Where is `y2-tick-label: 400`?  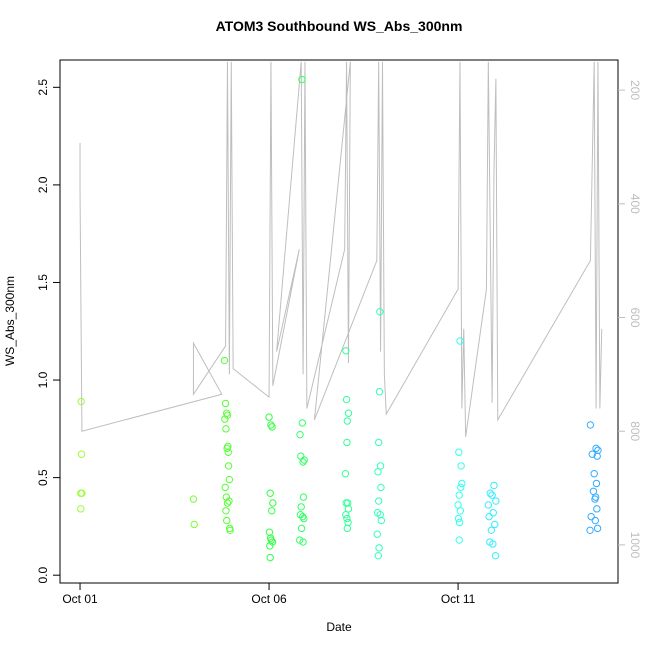 y2-tick-label: 400 is located at coordinates (635, 204).